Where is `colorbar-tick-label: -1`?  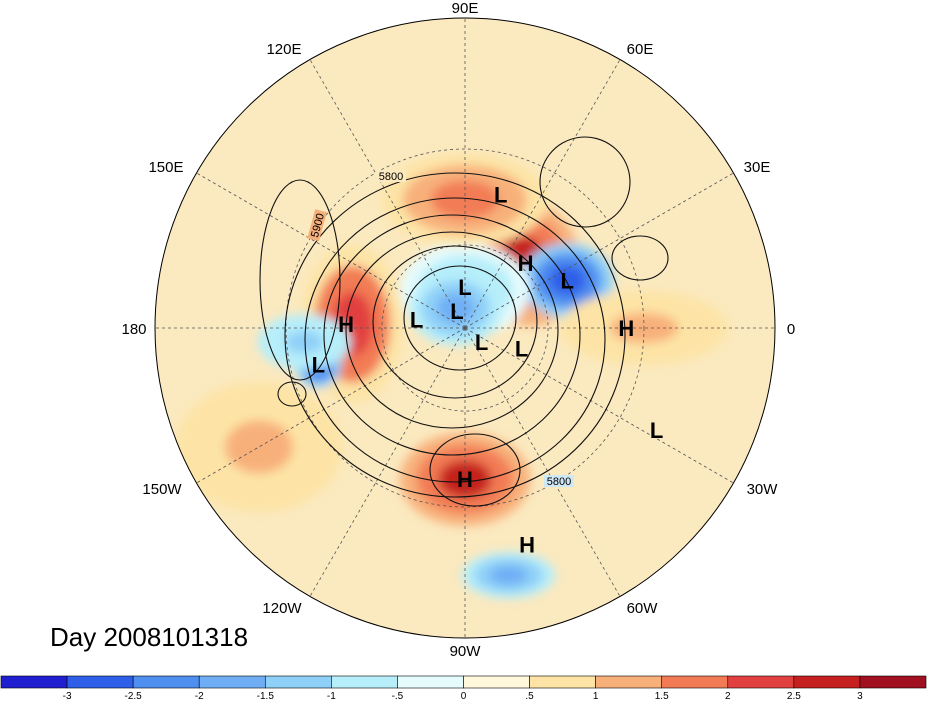 colorbar-tick-label: -1 is located at coordinates (331, 696).